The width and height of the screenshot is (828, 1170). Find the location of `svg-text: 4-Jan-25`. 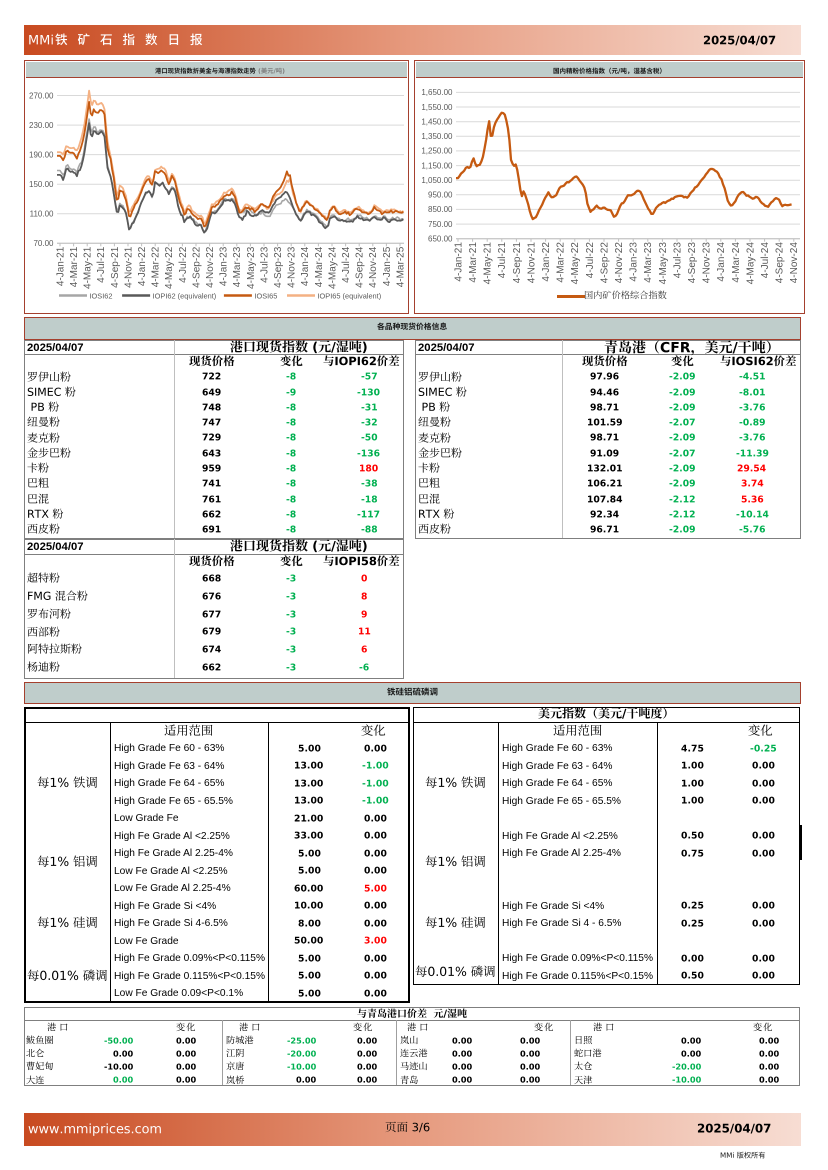

svg-text: 4-Jan-25 is located at coordinates (387, 266).